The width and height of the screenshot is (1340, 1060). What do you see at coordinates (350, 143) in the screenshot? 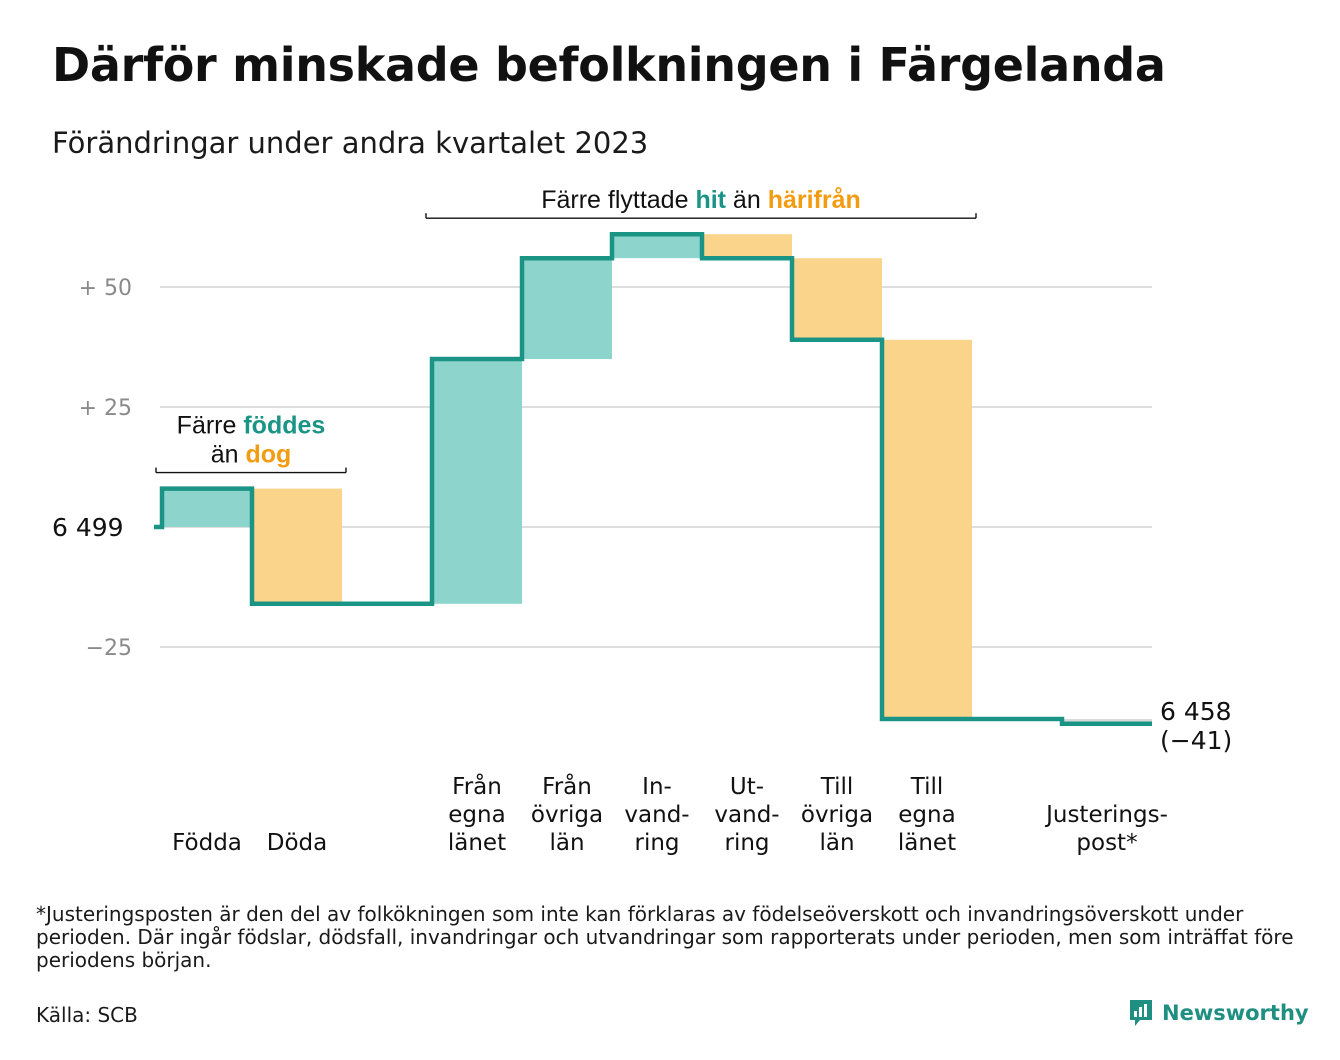
I see `chart-subtitle: Förändringar under andra kvartalet 2023` at bounding box center [350, 143].